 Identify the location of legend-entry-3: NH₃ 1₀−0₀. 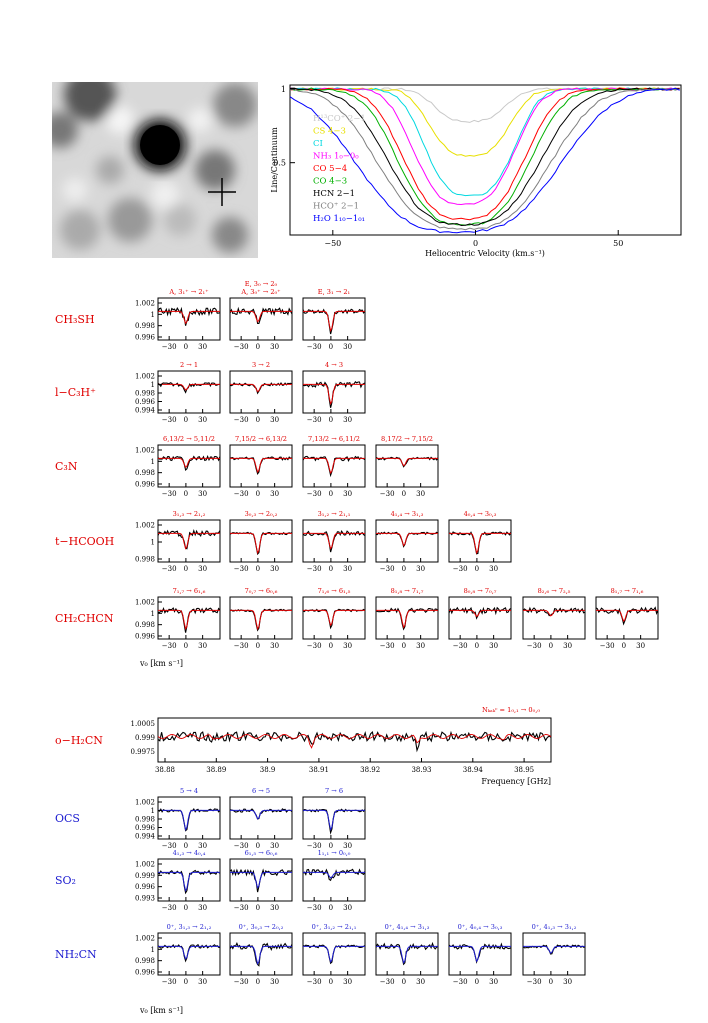
(336, 157).